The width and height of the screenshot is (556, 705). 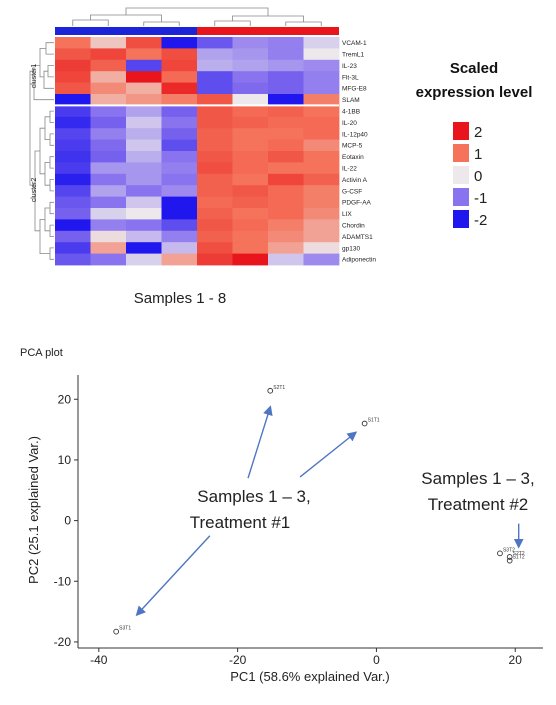 I want to click on heatmap-row-label: G-CSF, so click(x=352, y=191).